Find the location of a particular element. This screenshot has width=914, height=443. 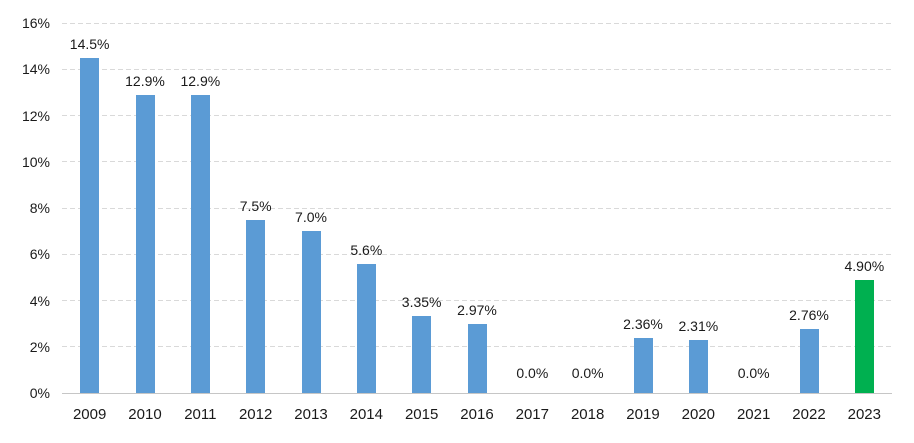

y-tick-label: 2% is located at coordinates (39, 346).